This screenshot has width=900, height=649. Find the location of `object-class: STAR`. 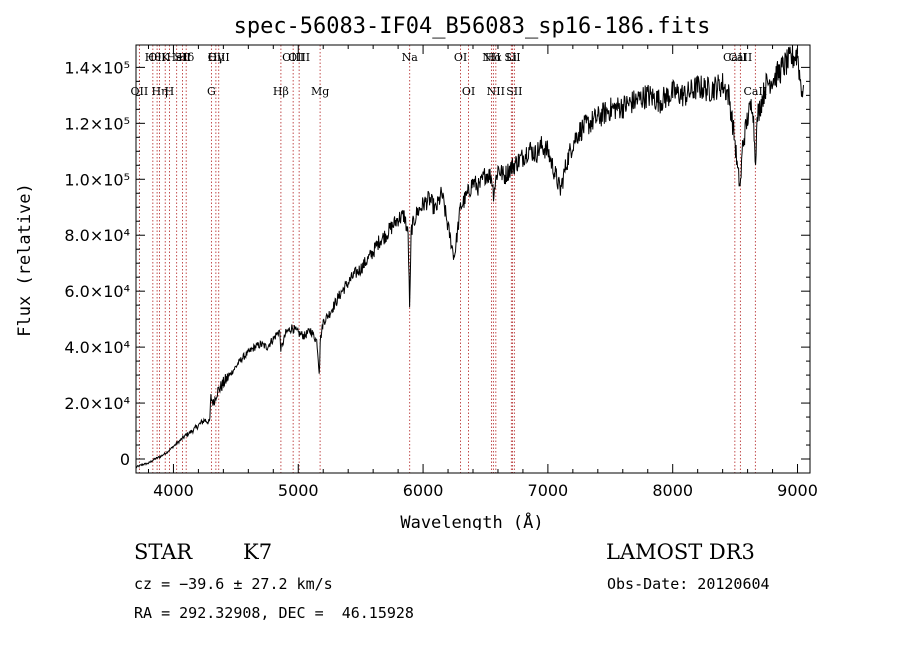

object-class: STAR is located at coordinates (163, 552).